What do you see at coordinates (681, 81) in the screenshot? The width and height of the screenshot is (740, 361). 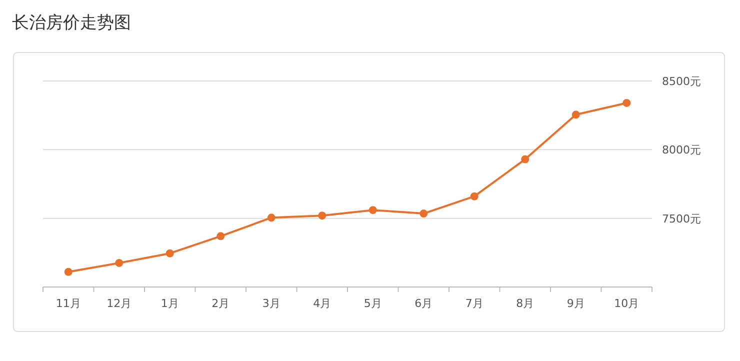 I see `ytick: 8500元` at bounding box center [681, 81].